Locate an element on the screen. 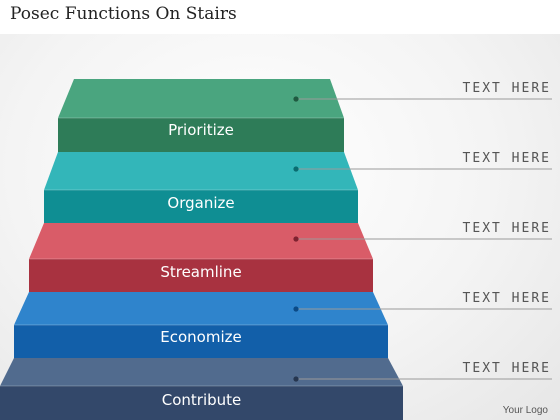  logo-text: Your Logo is located at coordinates (525, 410).